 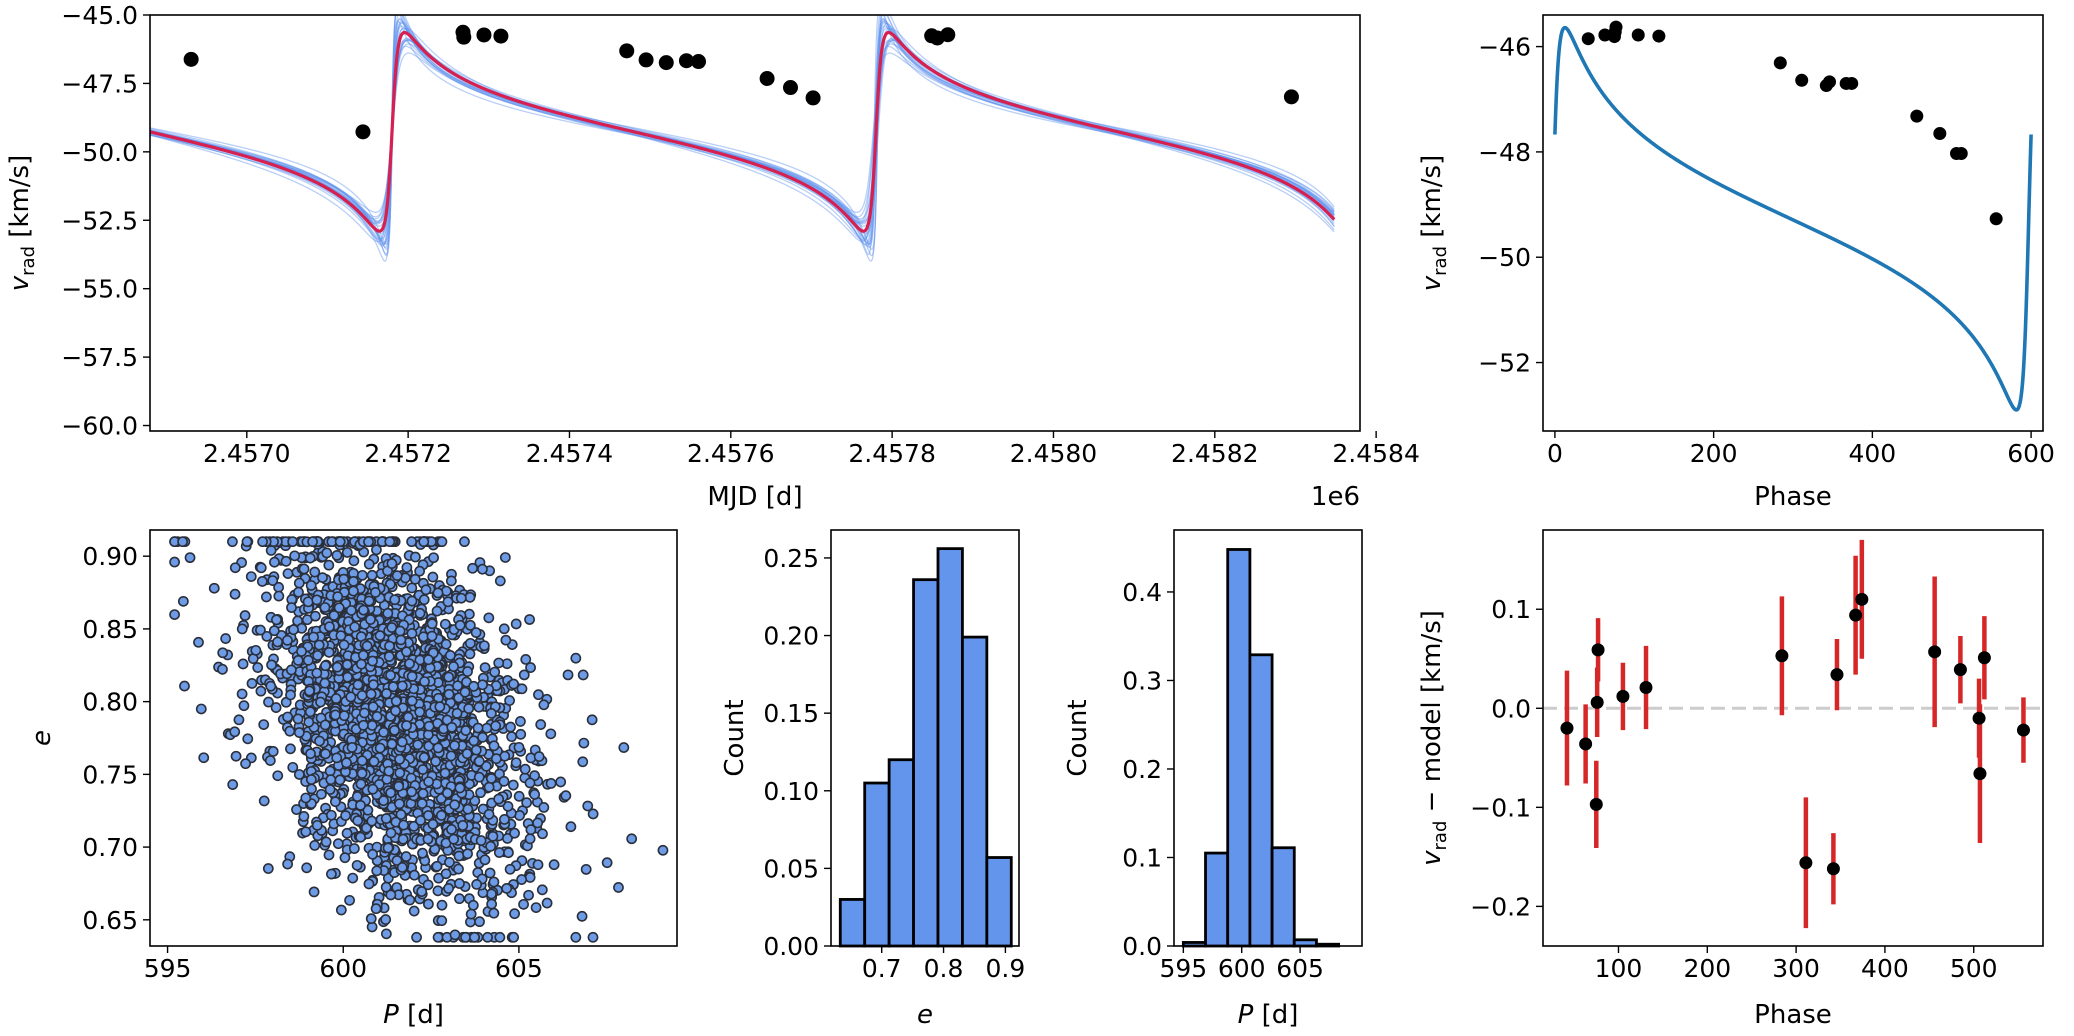 What do you see at coordinates (1335, 497) in the screenshot?
I see `x-axis-offset-label: 1e6` at bounding box center [1335, 497].